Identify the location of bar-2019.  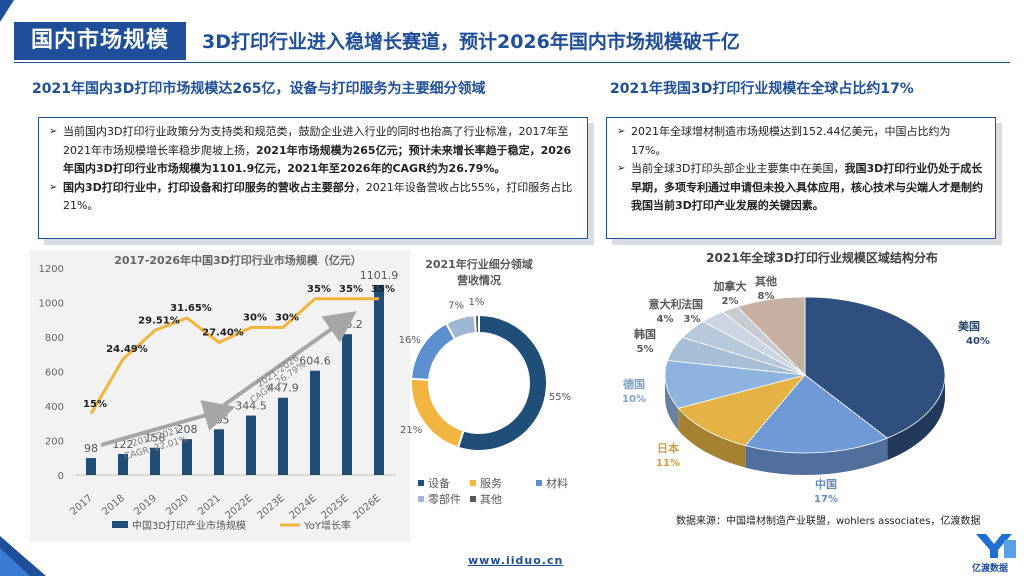
(155, 461).